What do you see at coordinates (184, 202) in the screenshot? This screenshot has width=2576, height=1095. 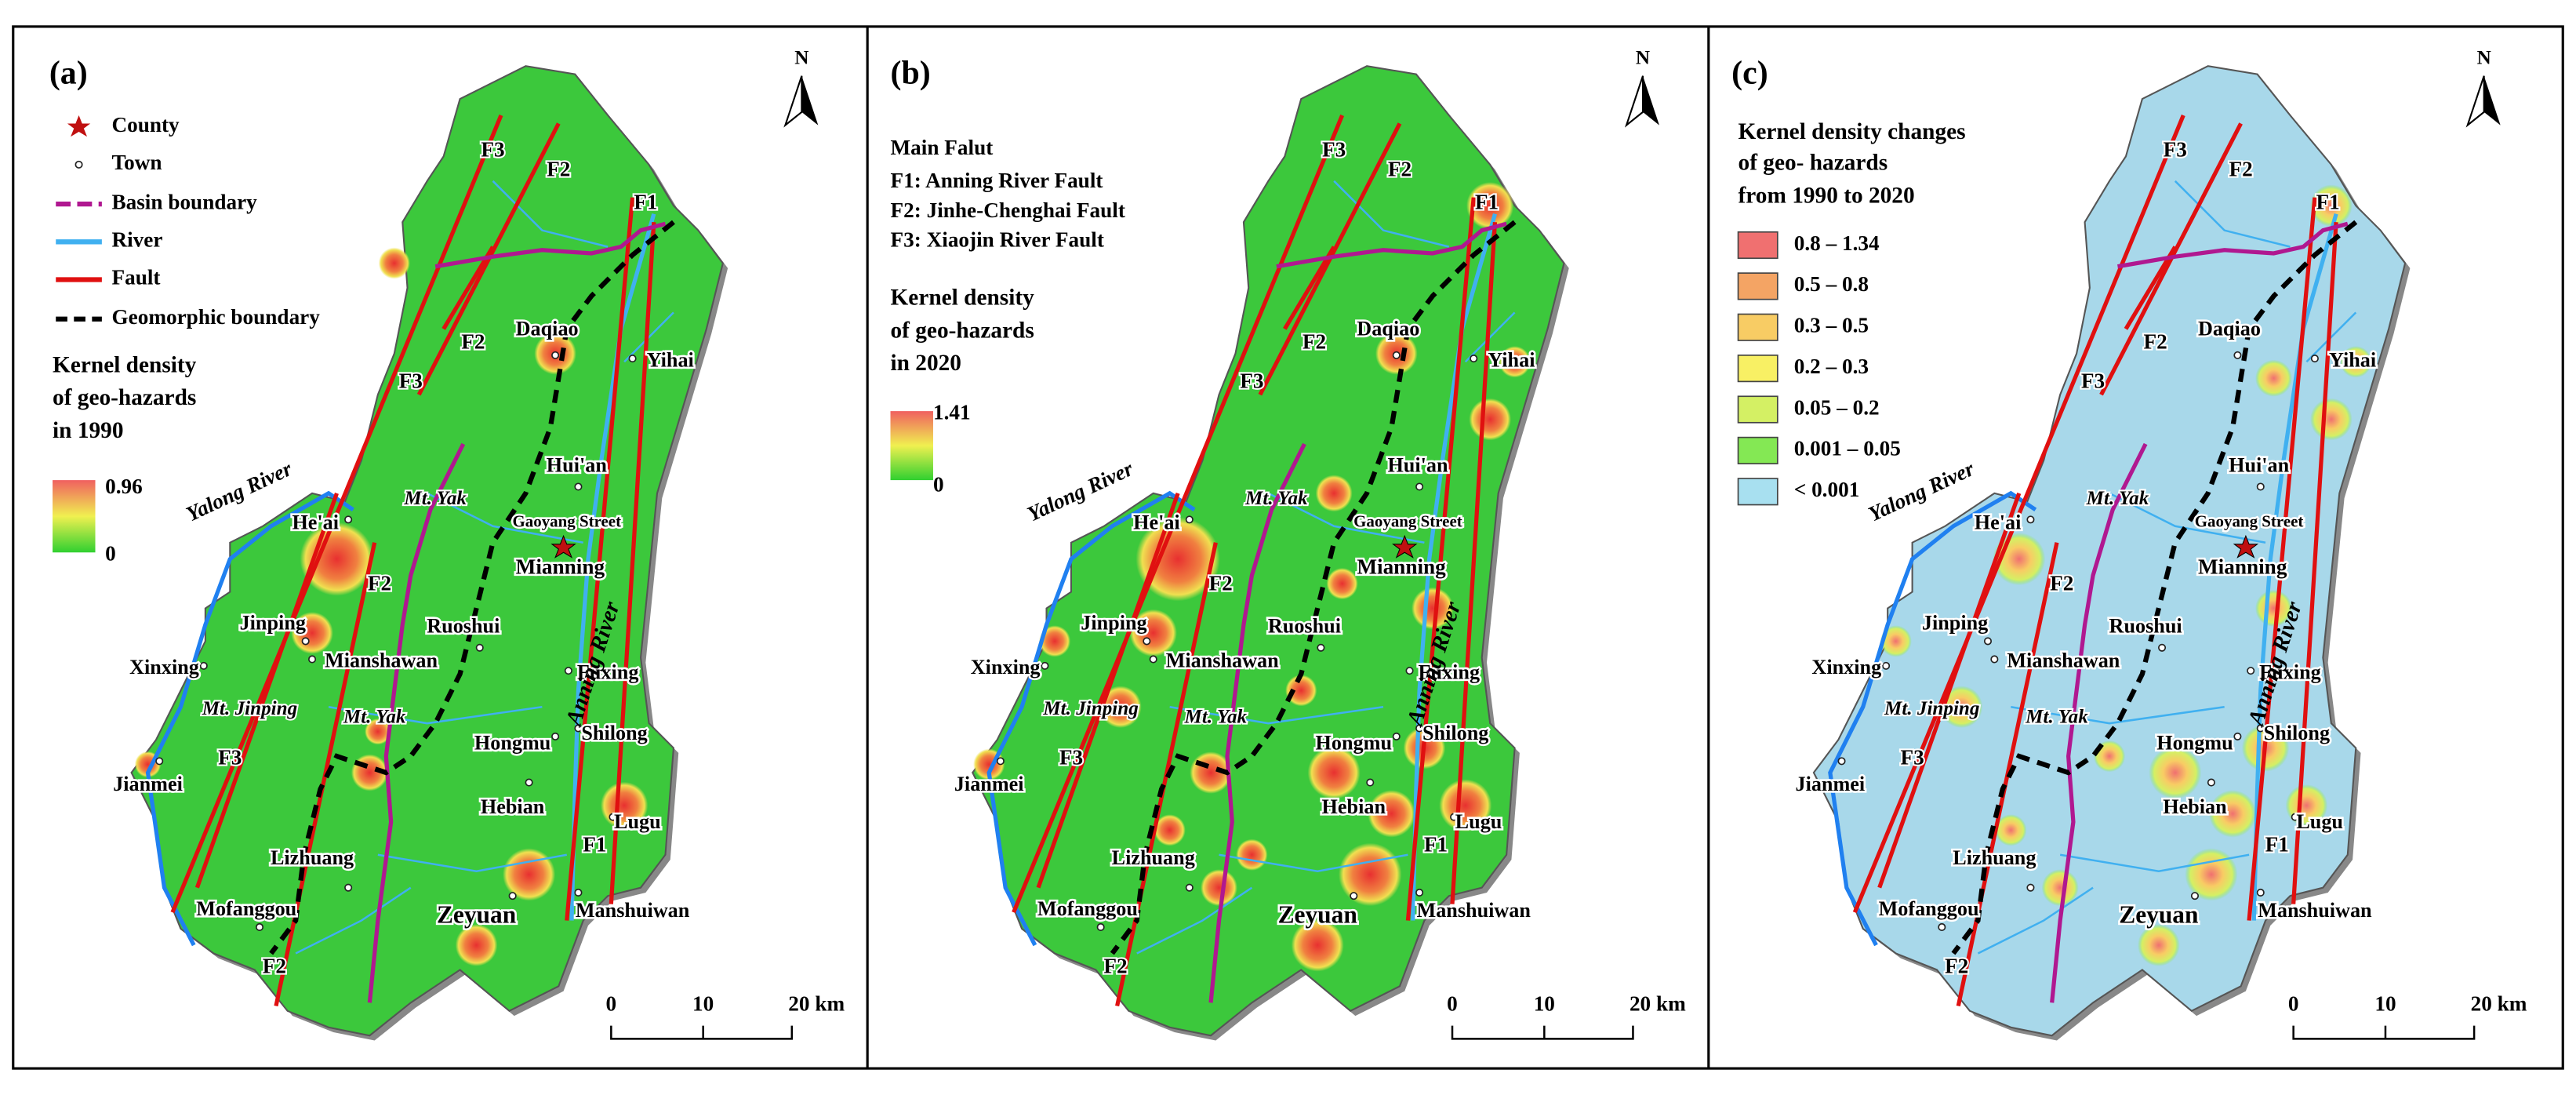 I see `legend-item: Basin boundary` at bounding box center [184, 202].